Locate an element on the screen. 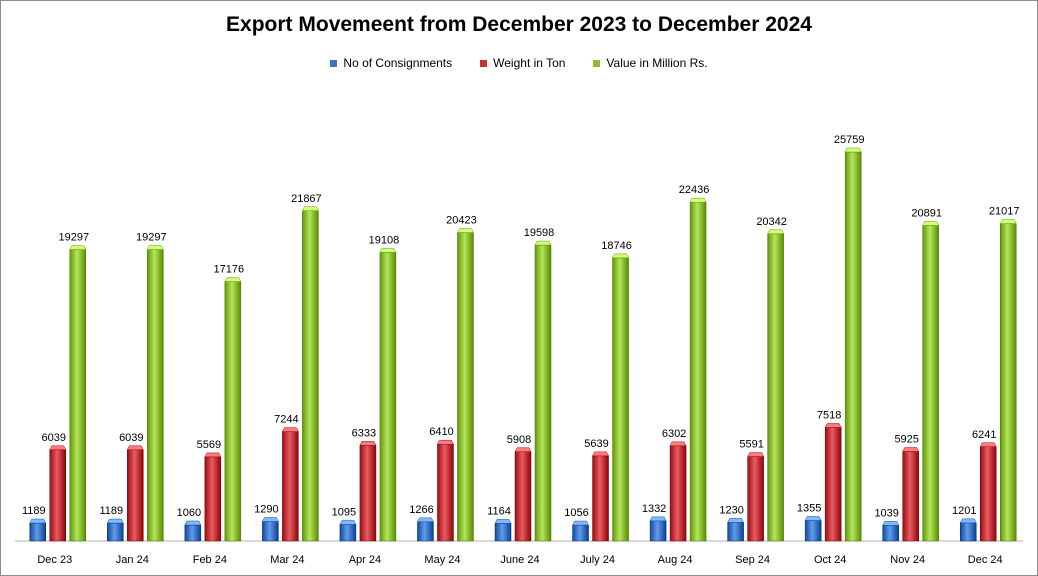 Image resolution: width=1038 pixels, height=576 pixels. x-tick-label-12: Dec 24 is located at coordinates (985, 560).